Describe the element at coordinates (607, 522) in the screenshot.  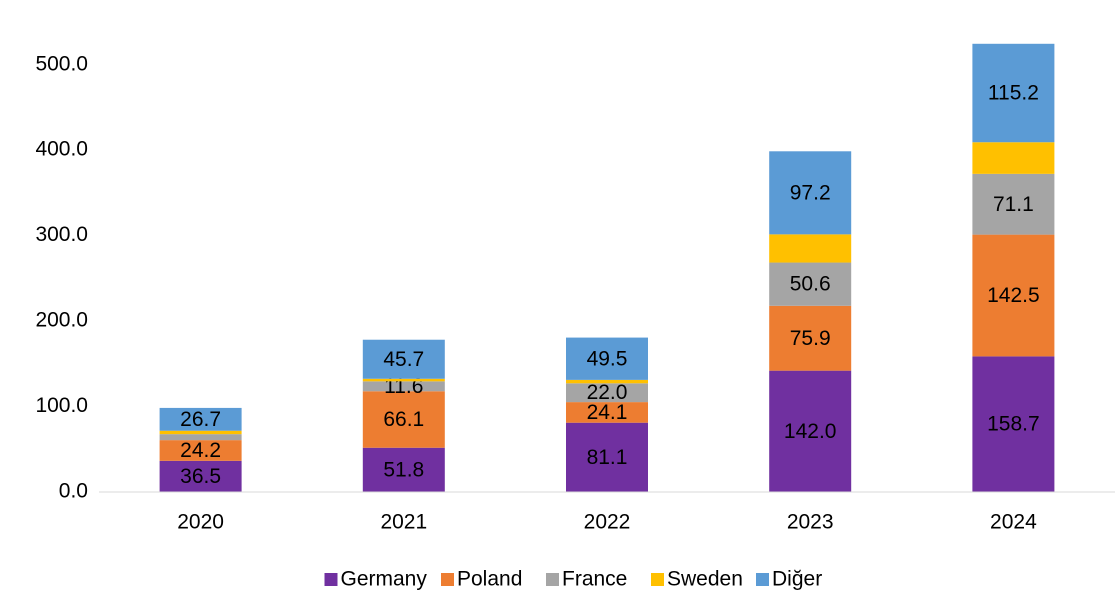
I see `x-tick-label: 2022` at that location.